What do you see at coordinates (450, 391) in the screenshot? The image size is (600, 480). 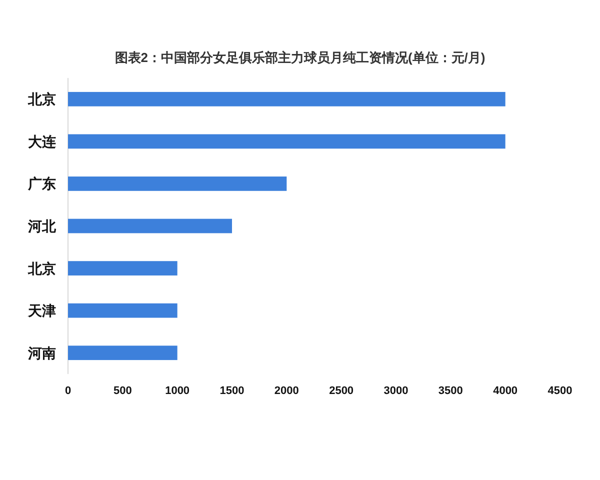 I see `x-tick-label: 3500` at bounding box center [450, 391].